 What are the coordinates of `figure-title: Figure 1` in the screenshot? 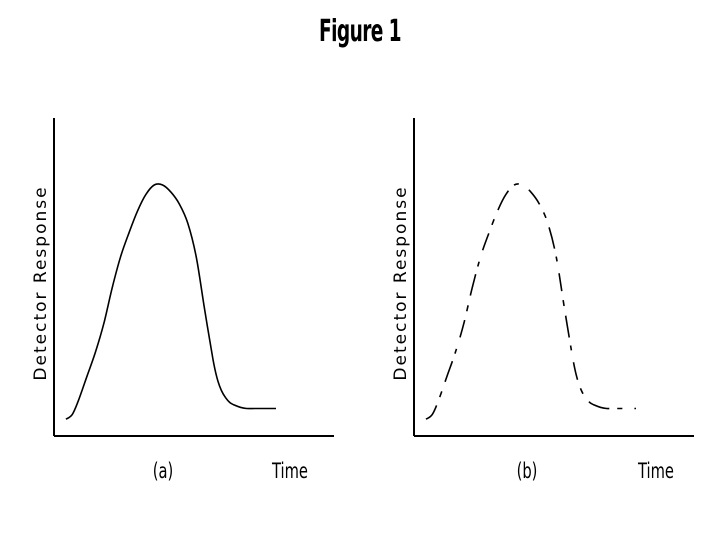 It's located at (360, 31).